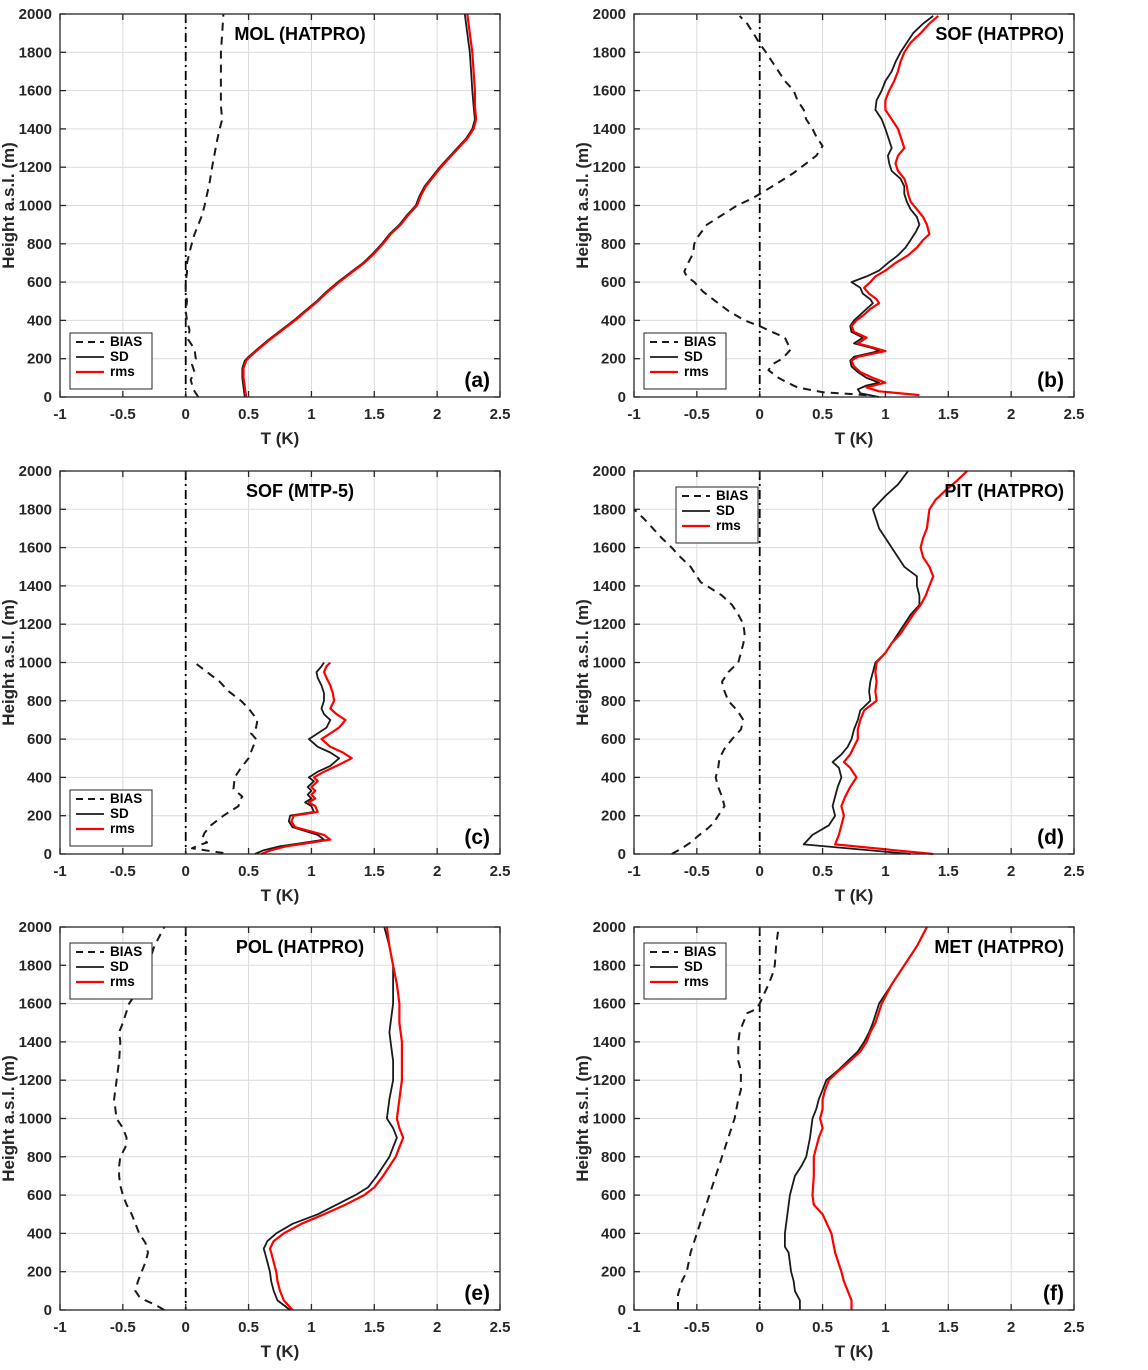 The image size is (1148, 1370). What do you see at coordinates (1074, 414) in the screenshot?
I see `x-tick-label: 2.5` at bounding box center [1074, 414].